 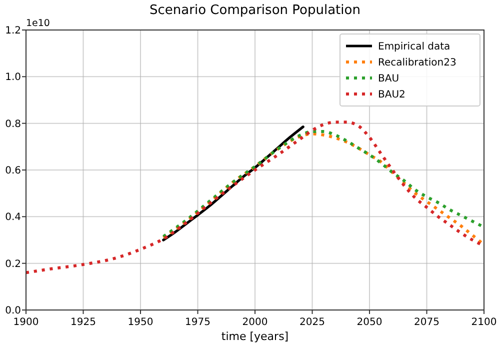 I want to click on x-tick-label: 2075, so click(x=427, y=322).